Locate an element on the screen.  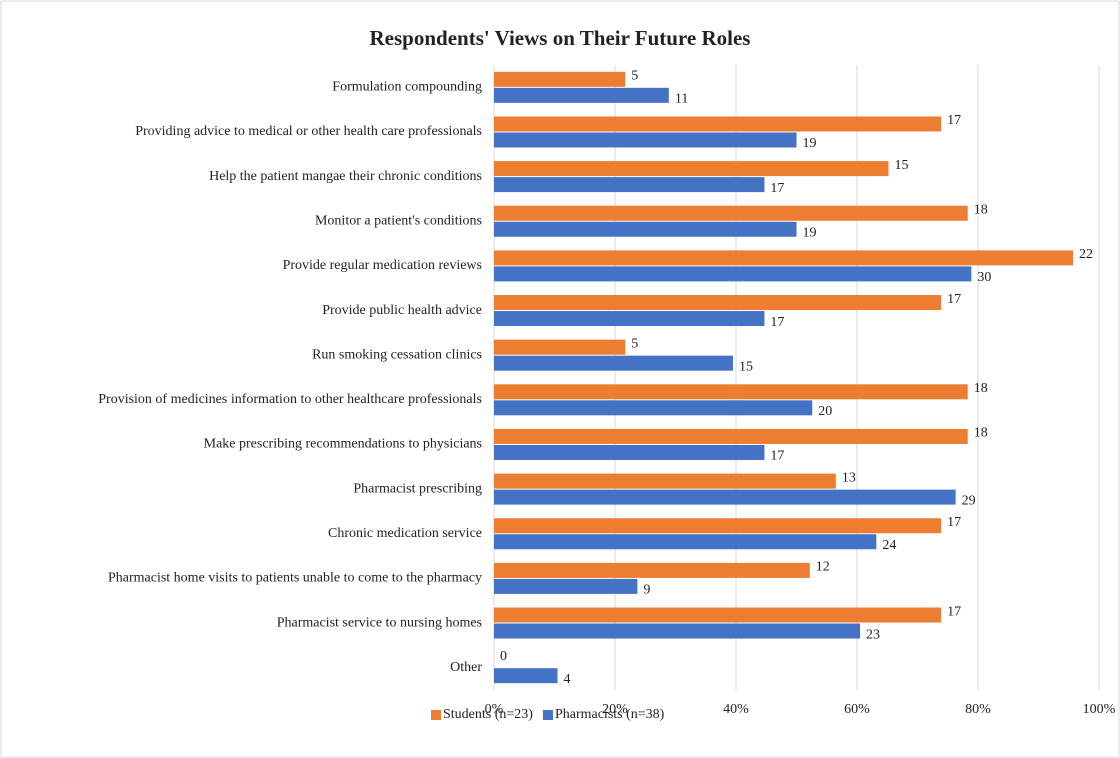
data-label: 13 is located at coordinates (849, 477).